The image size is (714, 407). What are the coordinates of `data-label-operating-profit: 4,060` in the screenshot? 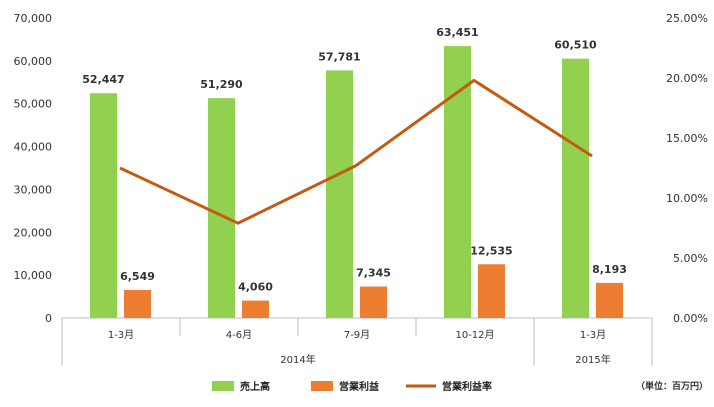 It's located at (255, 287).